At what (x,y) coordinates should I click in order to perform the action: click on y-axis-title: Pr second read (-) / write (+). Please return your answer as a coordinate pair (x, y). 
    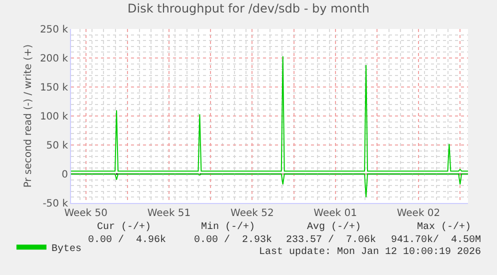
    Looking at the image, I should click on (28, 116).